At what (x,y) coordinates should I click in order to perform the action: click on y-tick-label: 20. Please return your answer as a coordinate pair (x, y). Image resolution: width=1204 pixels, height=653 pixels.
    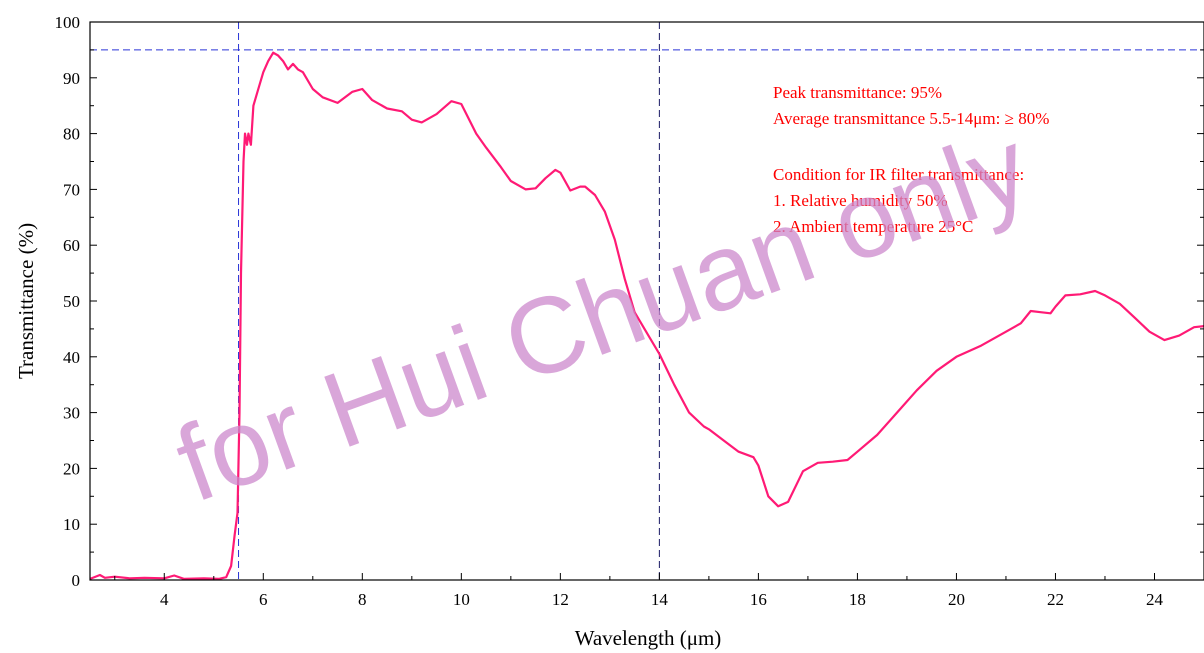
    Looking at the image, I should click on (71, 468).